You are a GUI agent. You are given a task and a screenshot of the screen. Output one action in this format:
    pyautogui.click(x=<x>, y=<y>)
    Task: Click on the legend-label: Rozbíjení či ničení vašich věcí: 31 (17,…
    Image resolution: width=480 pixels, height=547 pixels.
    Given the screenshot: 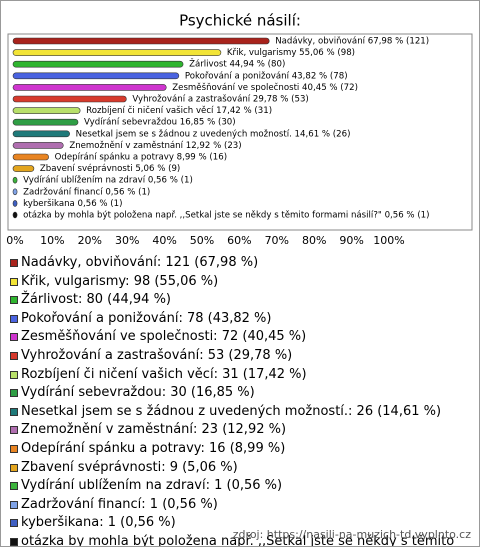 What is the action you would take?
    pyautogui.click(x=164, y=374)
    